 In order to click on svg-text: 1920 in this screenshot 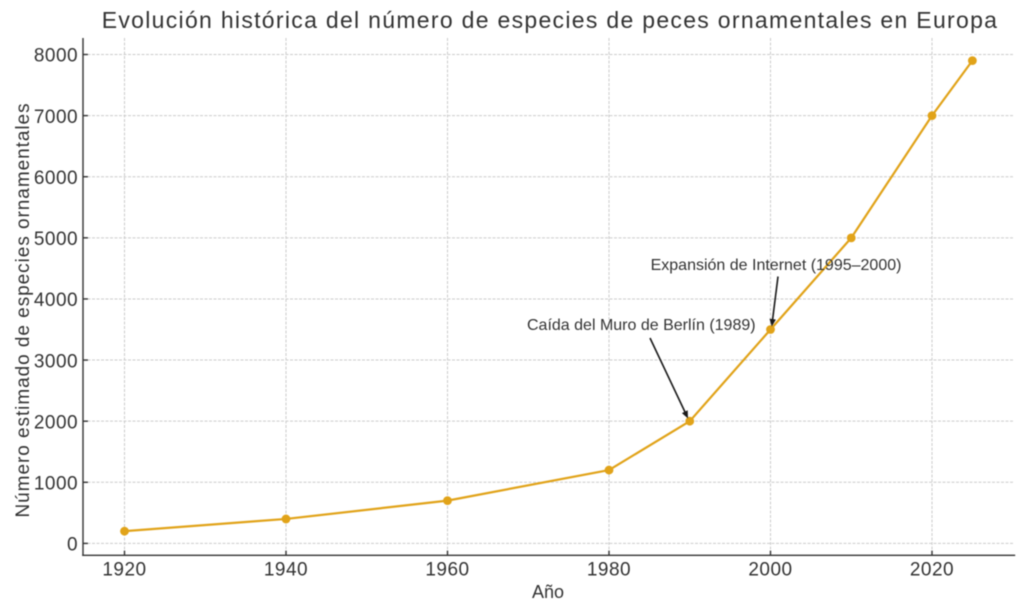, I will do `click(124, 569)`.